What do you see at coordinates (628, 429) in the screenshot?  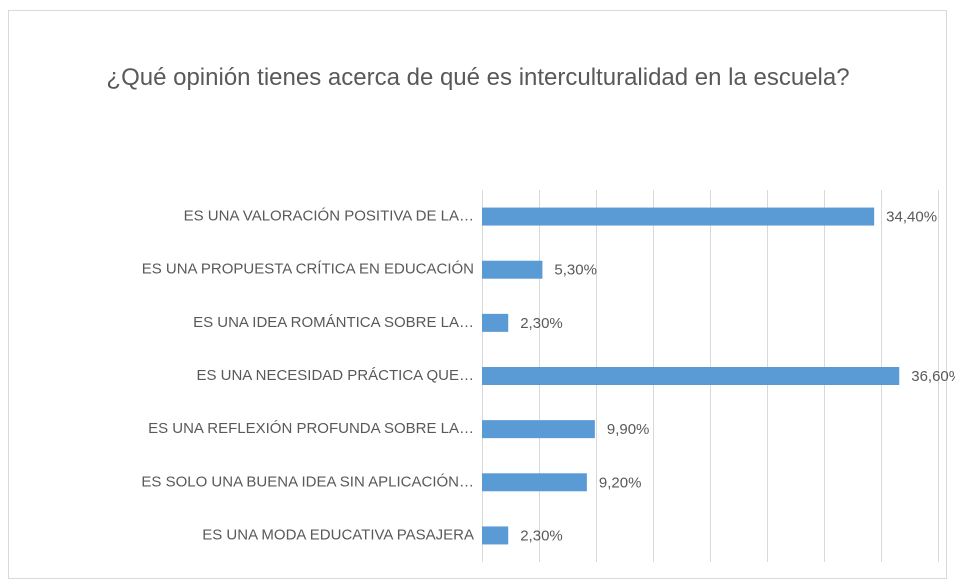 I see `data-label: 9,90%` at bounding box center [628, 429].